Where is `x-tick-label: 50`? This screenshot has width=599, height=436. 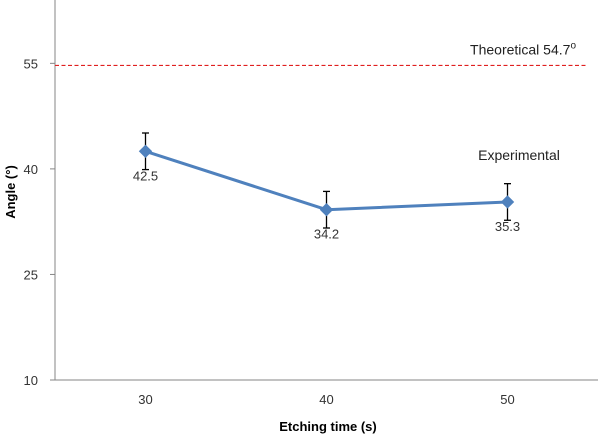
x-tick-label: 50 is located at coordinates (507, 399).